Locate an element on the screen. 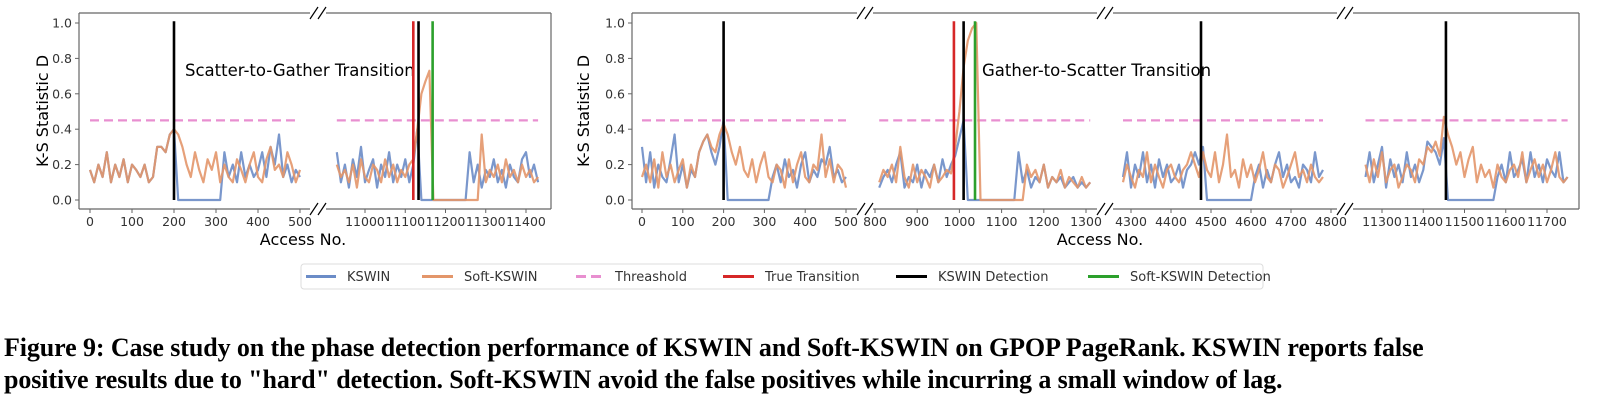  segment-1: 800 900 1000 1100 1200 1300 is located at coordinates (982, 125).